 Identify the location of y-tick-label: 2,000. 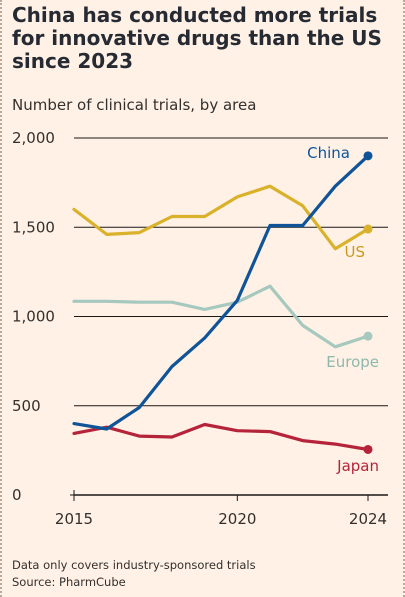
(33, 138).